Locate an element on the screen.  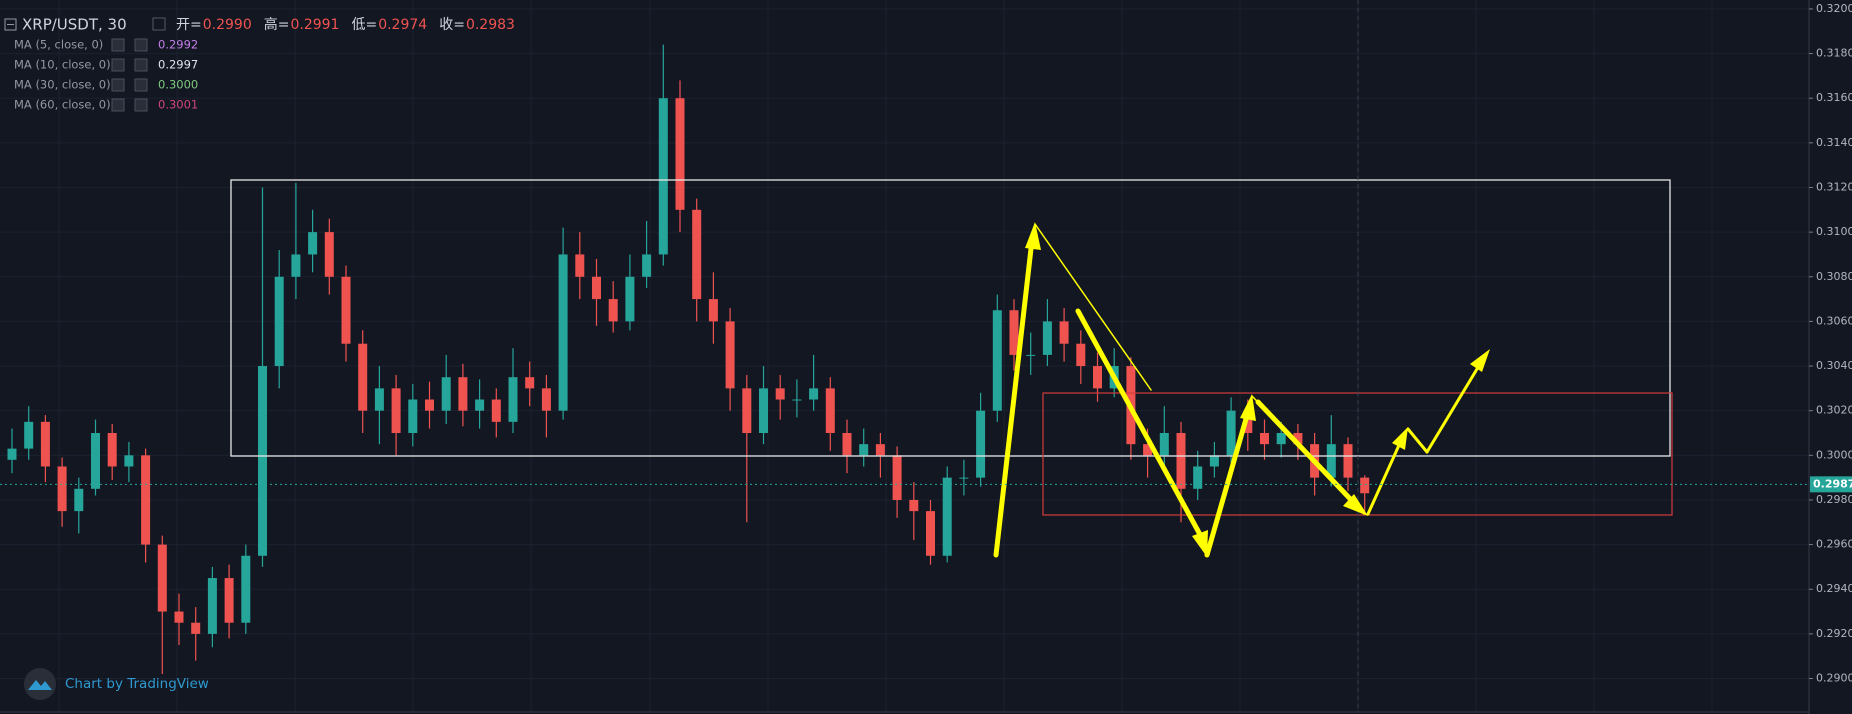
header: XRP/USDT, 30 is located at coordinates (85, 25).